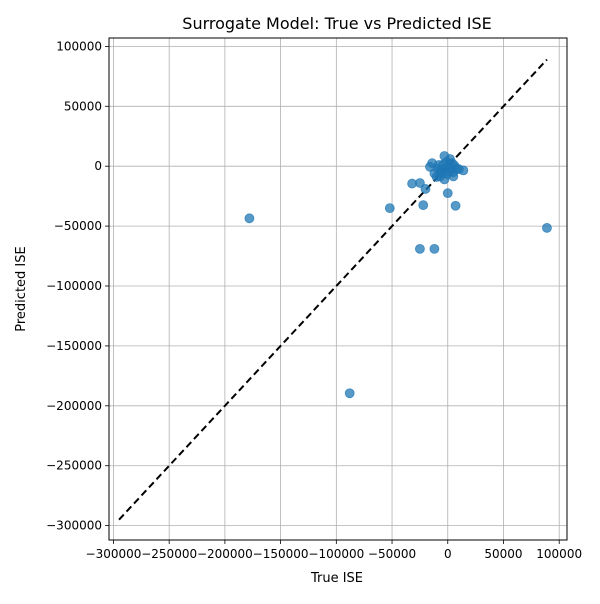  I want to click on y-tick-label: 50000, so click(83, 106).